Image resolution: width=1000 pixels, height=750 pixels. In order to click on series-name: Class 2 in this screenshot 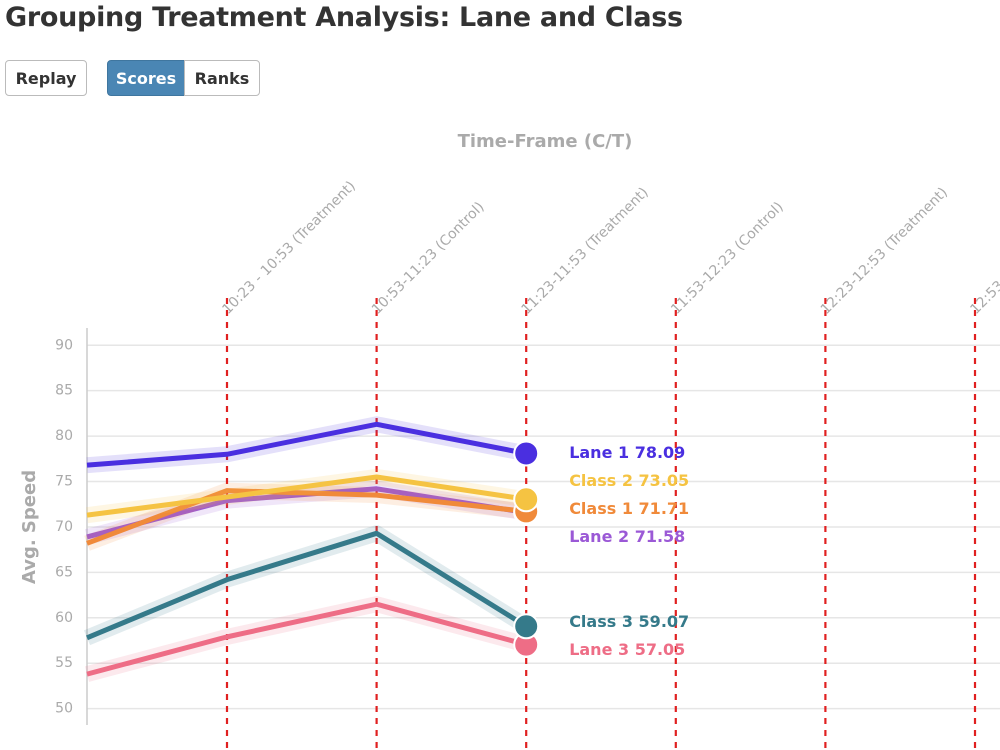, I will do `click(601, 480)`.